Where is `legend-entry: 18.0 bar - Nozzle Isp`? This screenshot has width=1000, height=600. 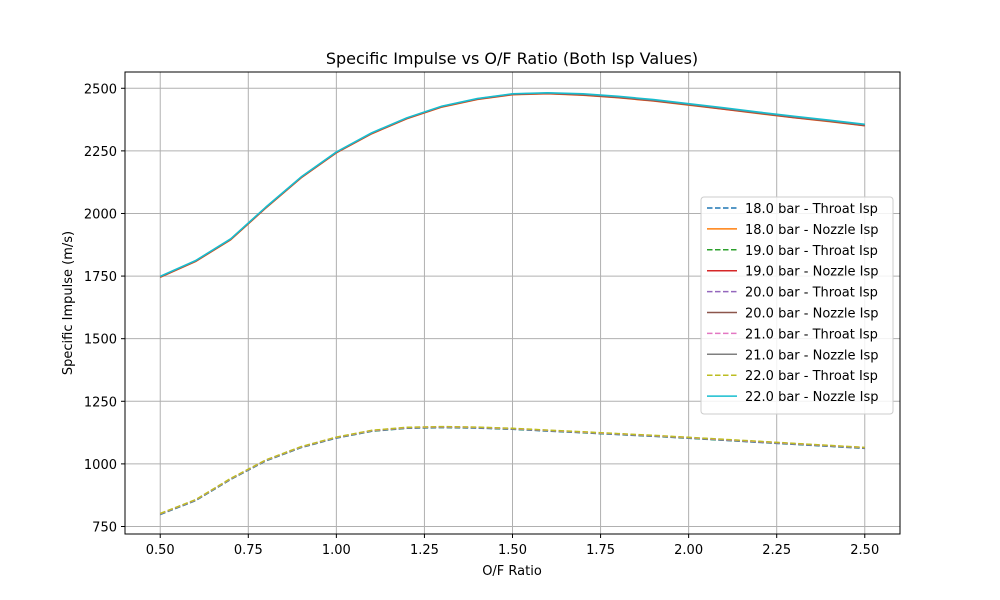 legend-entry: 18.0 bar - Nozzle Isp is located at coordinates (812, 230).